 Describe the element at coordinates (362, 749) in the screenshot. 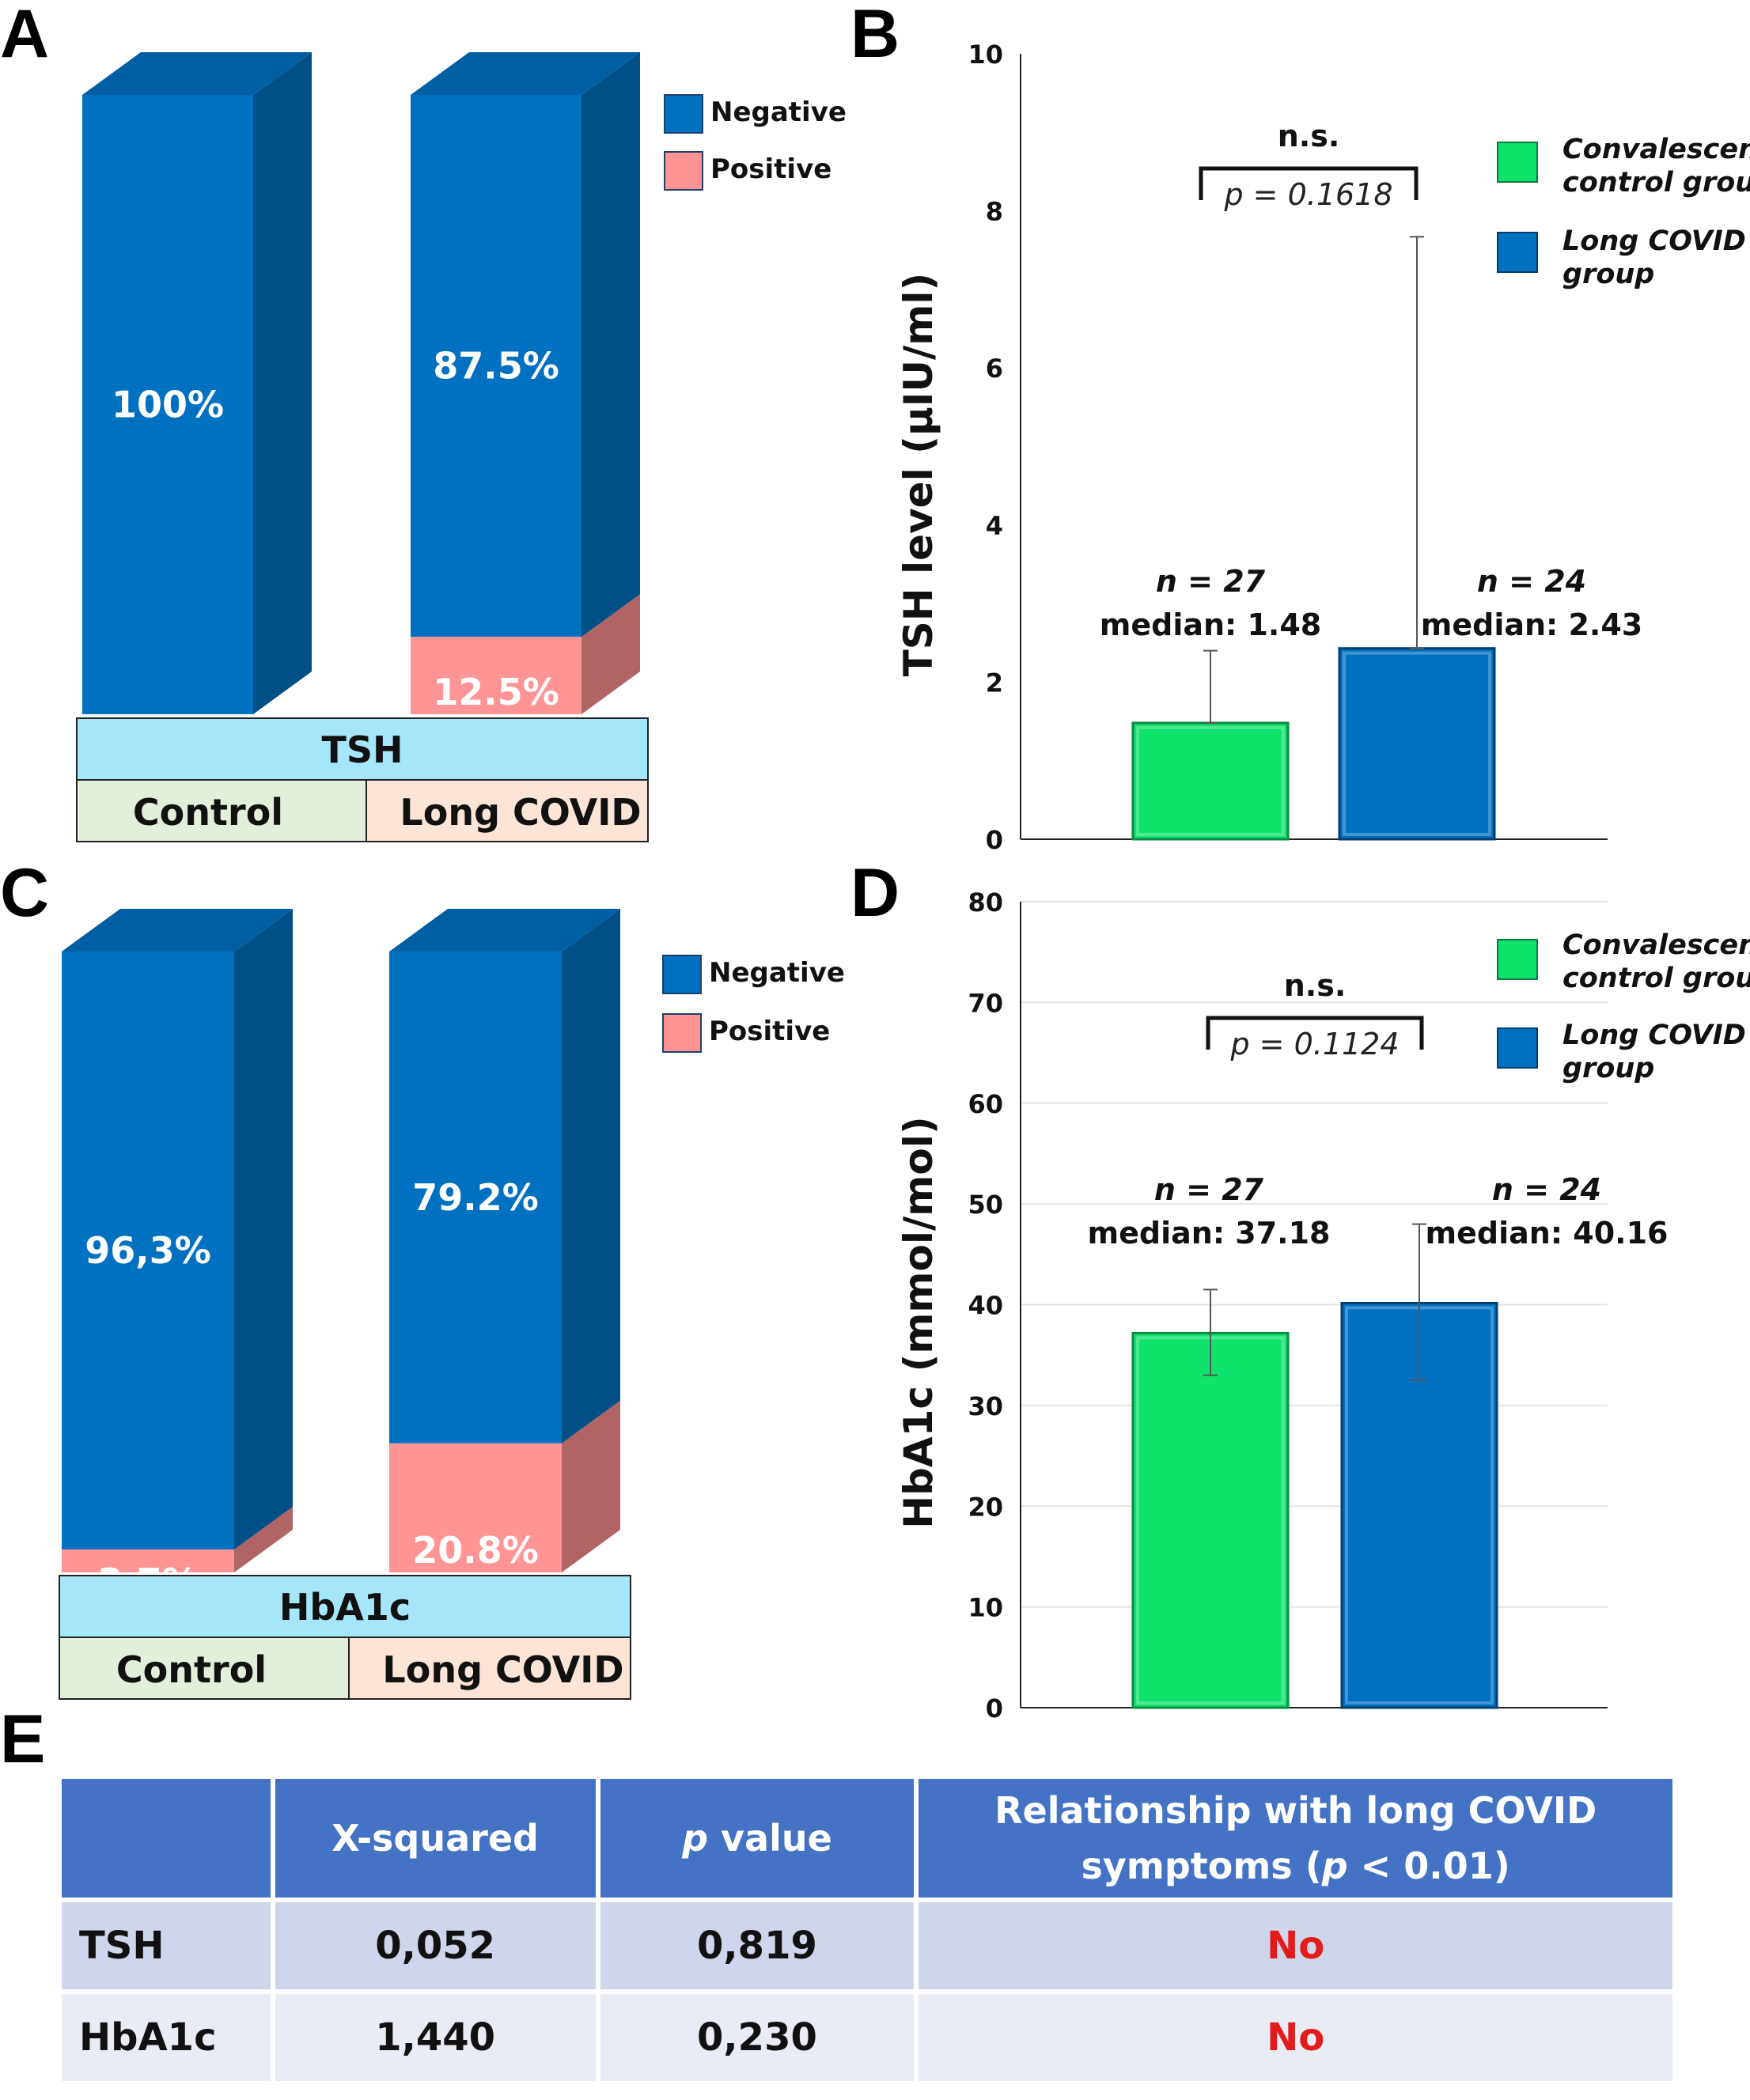

I see `group-label-tsh: TSH` at that location.